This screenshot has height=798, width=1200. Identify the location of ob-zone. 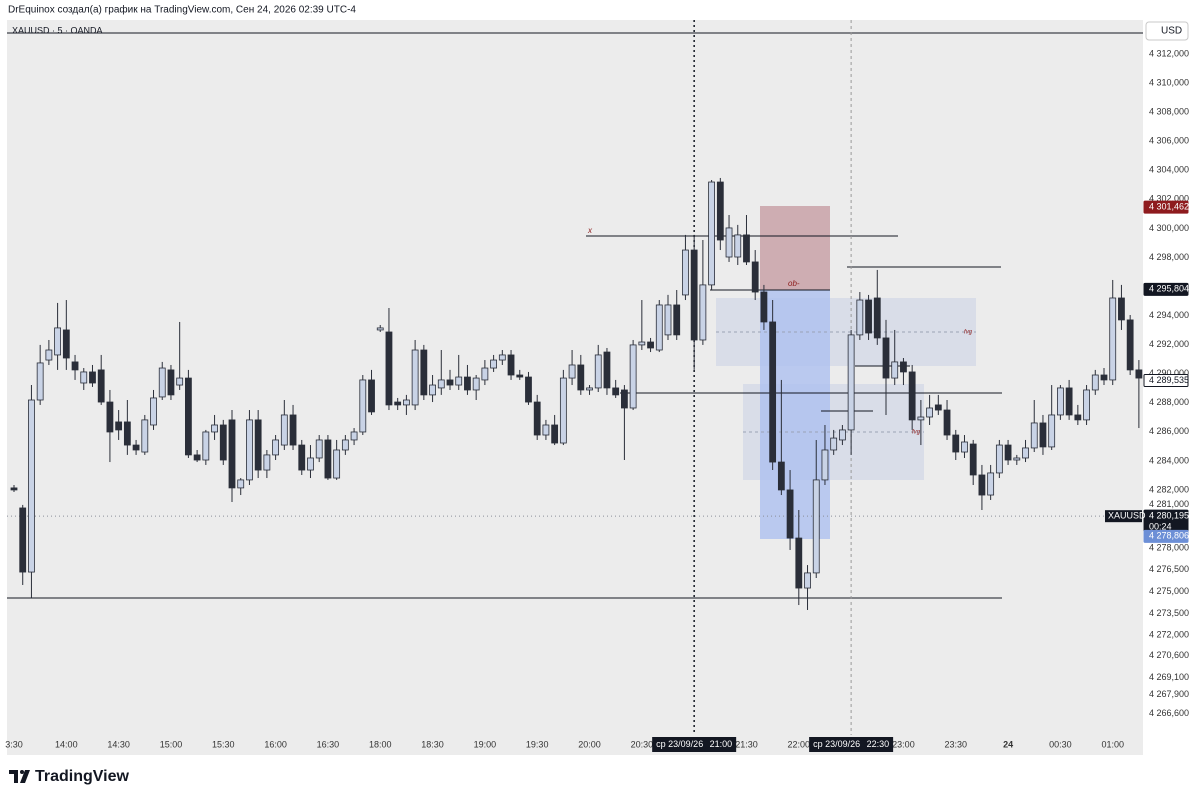
(795, 248).